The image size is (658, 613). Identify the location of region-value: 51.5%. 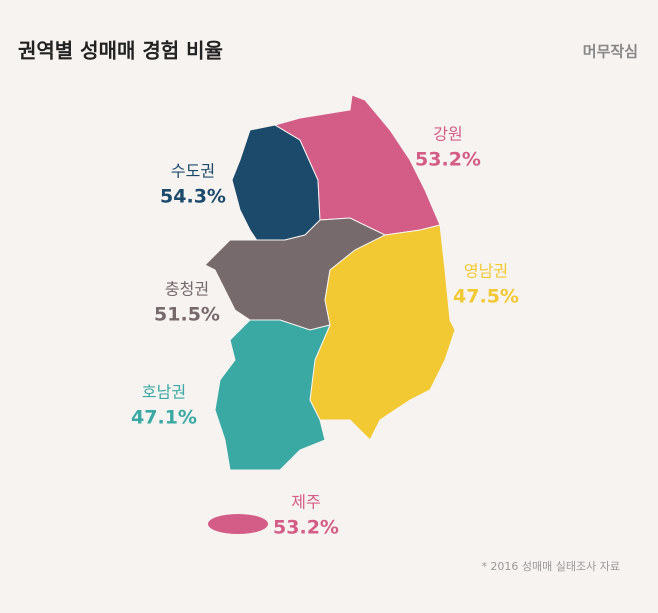
(187, 315).